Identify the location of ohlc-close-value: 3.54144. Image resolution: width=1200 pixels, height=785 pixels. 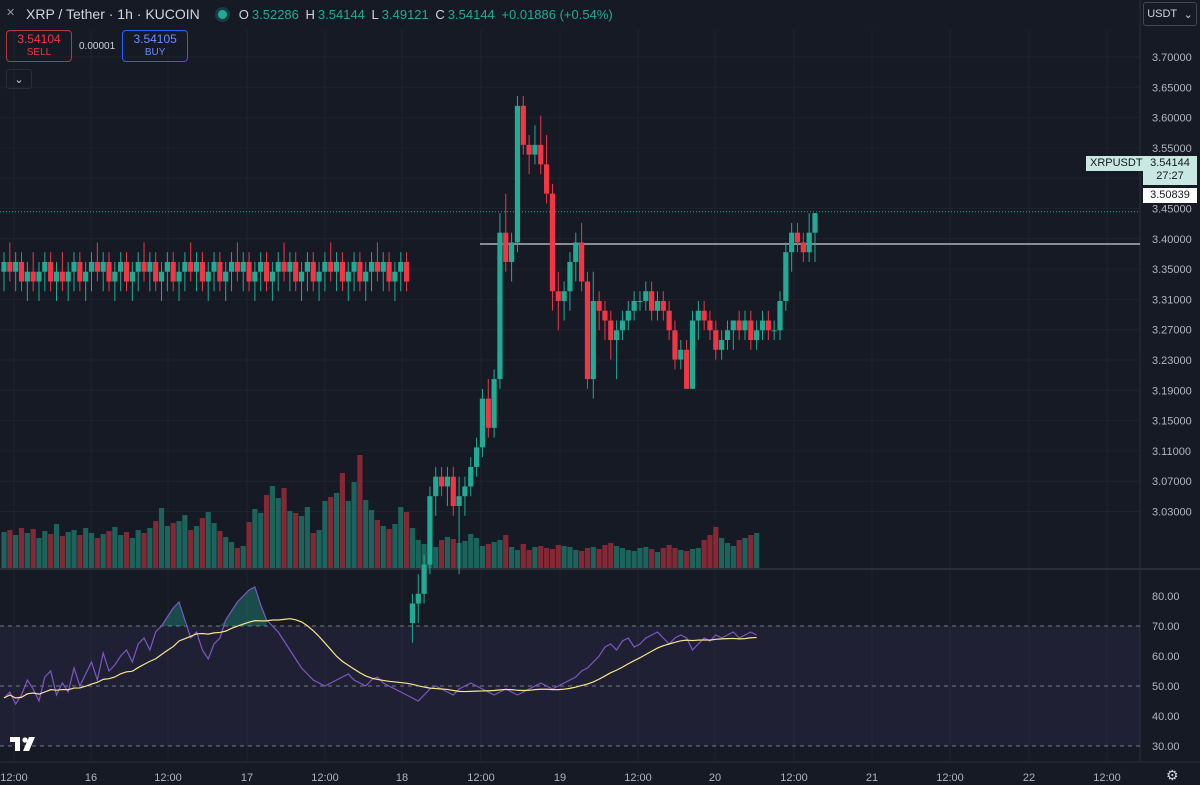
(471, 14).